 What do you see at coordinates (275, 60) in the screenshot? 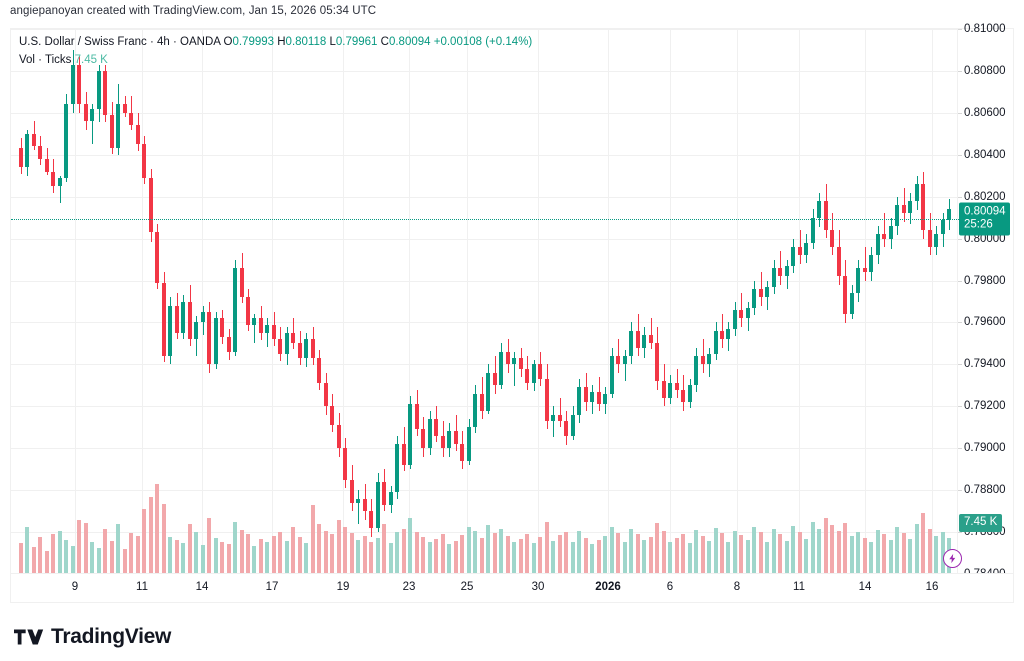
I see `legend-volume-row: Vol · Ticks 7.45 K` at bounding box center [275, 60].